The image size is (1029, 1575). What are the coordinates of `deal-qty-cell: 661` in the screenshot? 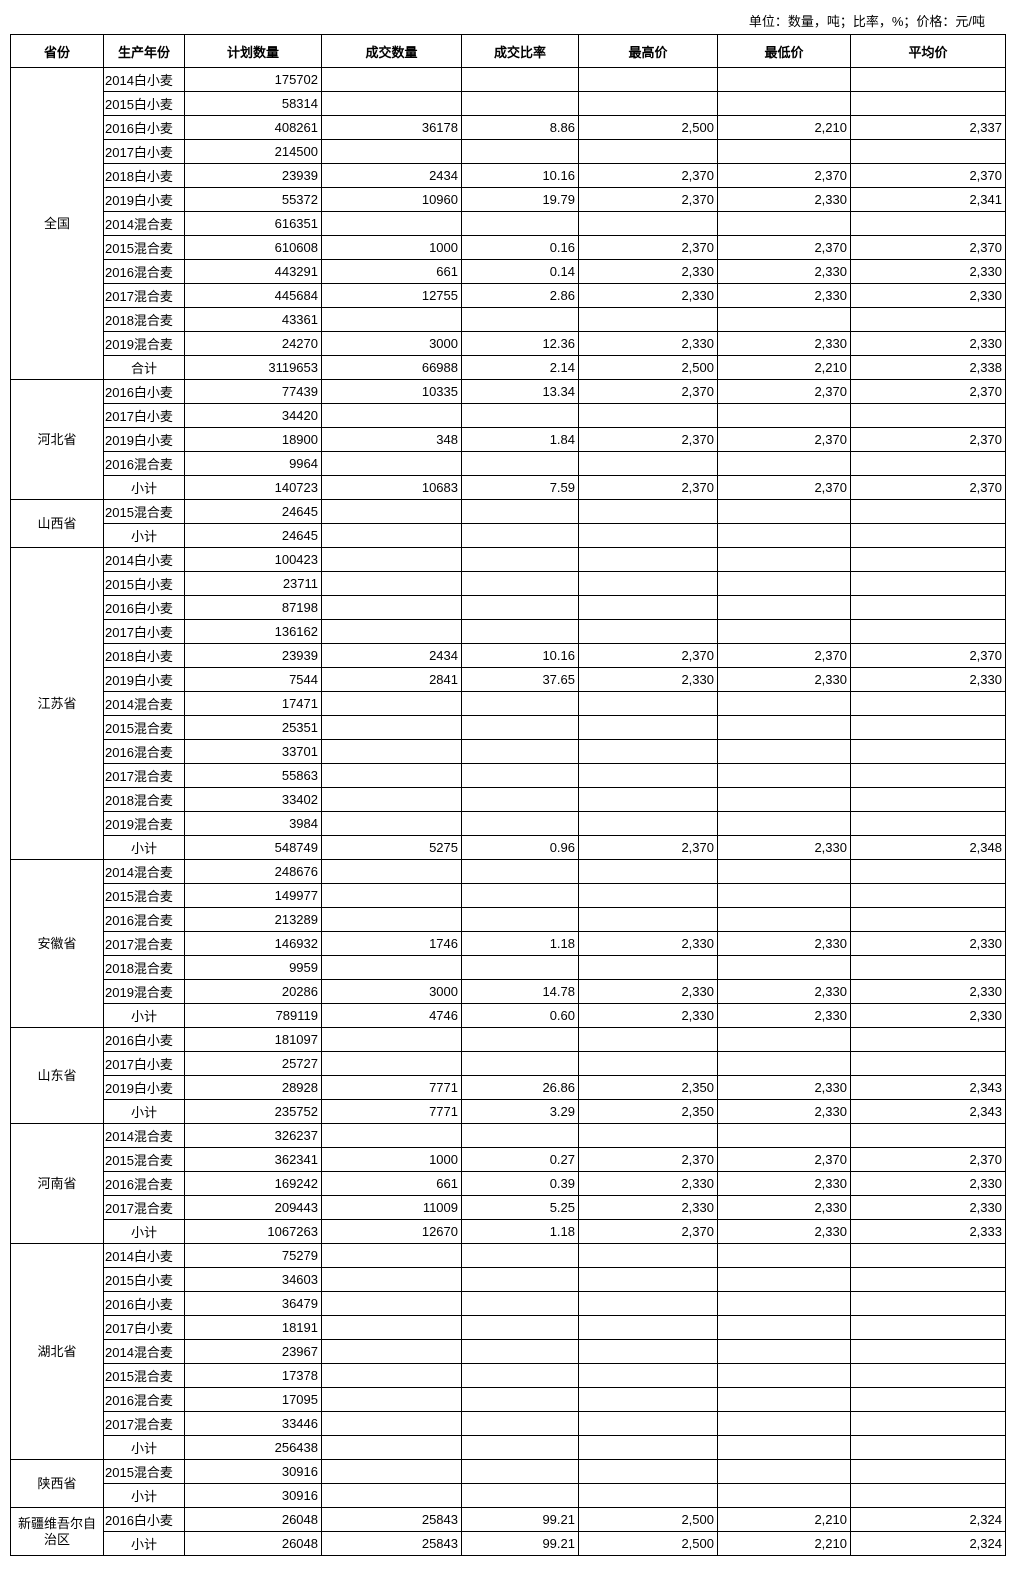 It's located at (391, 1183).